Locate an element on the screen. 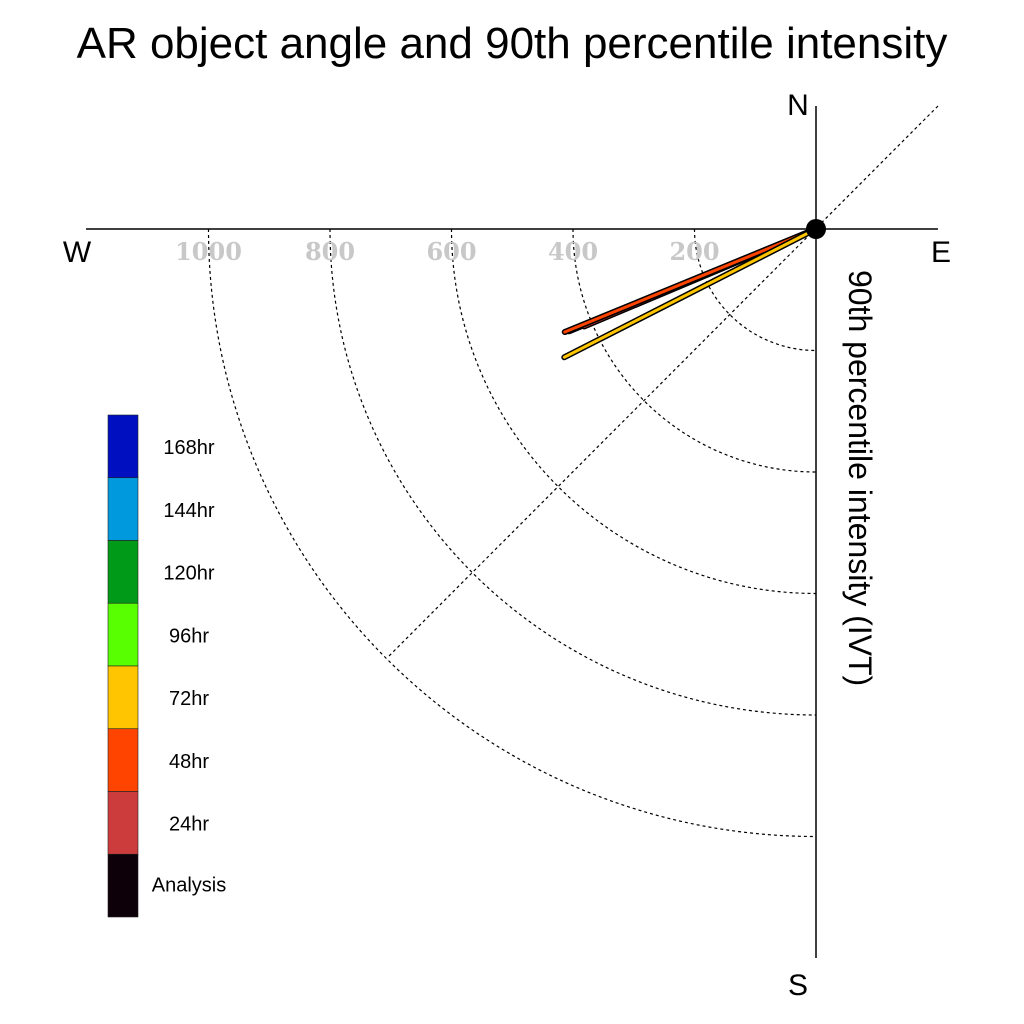  legend-label: 48hr is located at coordinates (189, 762).